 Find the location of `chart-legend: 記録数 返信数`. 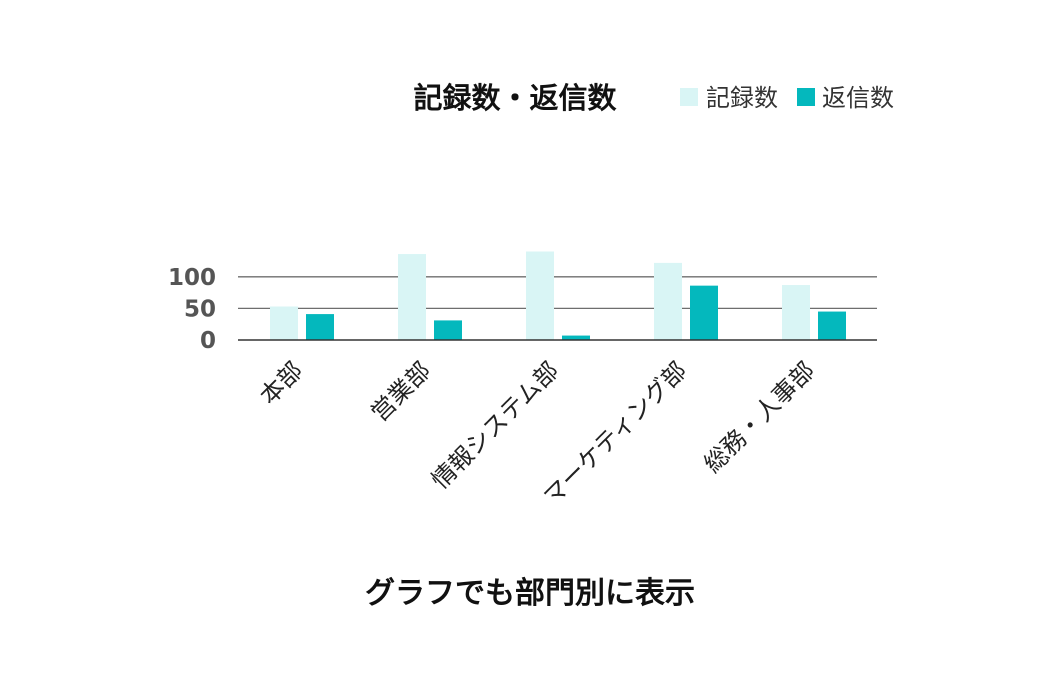

chart-legend: 記録数 返信数 is located at coordinates (787, 98).